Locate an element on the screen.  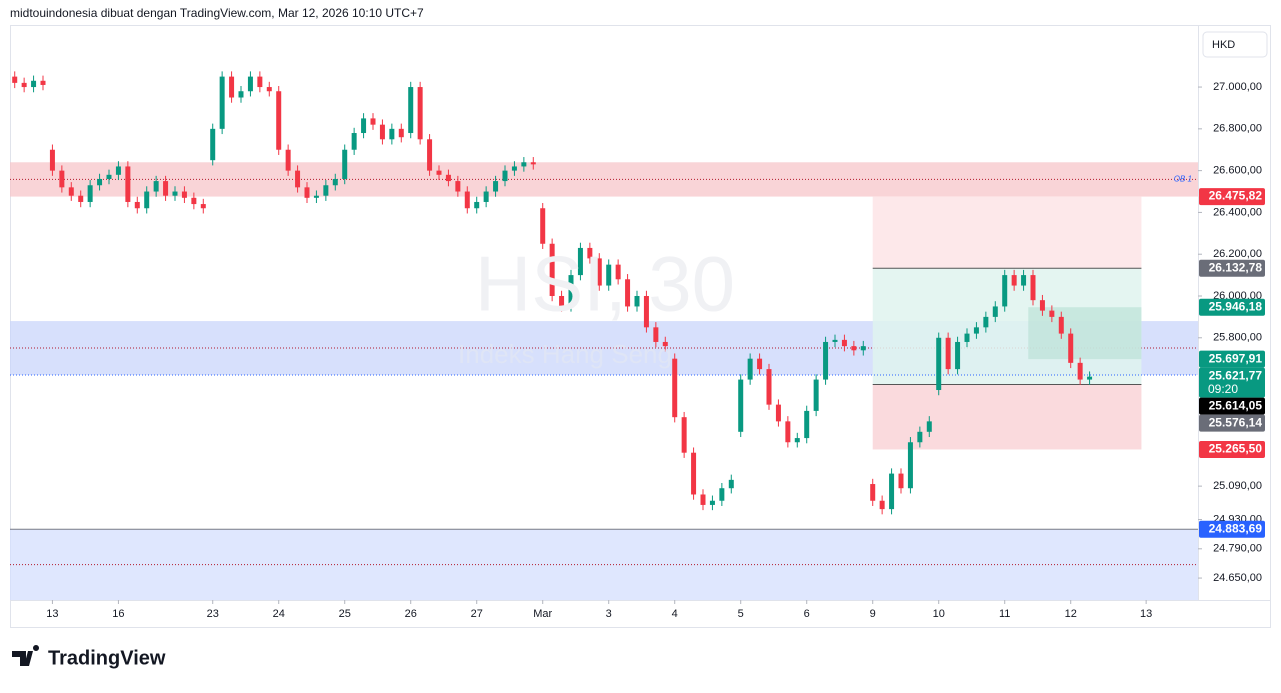
currency: HKD is located at coordinates (1223, 45).